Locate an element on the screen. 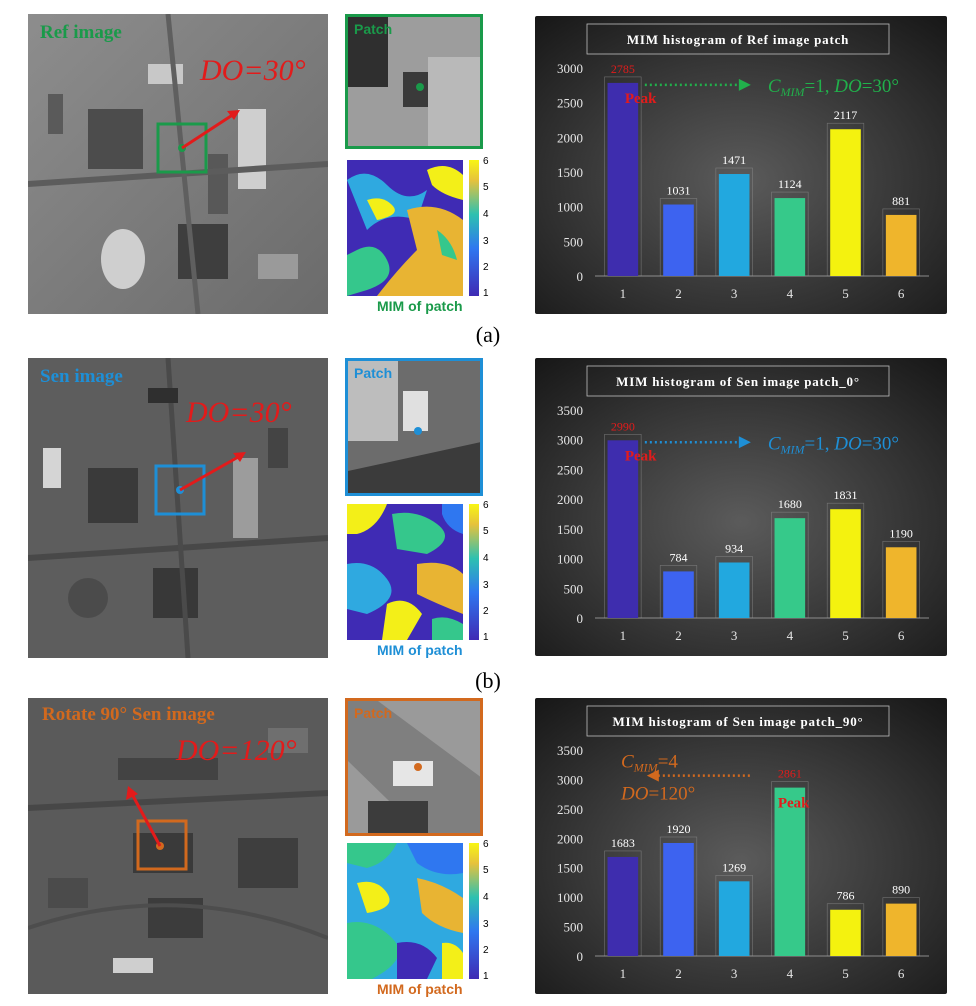 This screenshot has width=976, height=1006. dominant-orientation-label: DO=120° is located at coordinates (236, 750).